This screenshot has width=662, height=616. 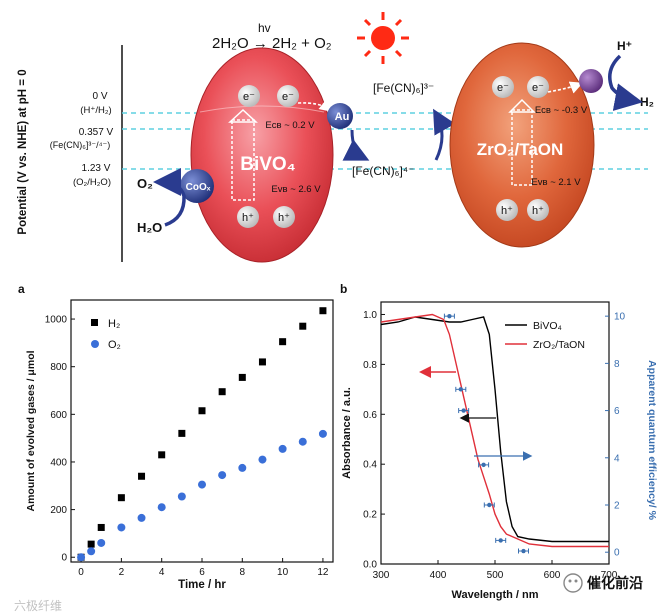 What do you see at coordinates (647, 102) in the screenshot?
I see `h2-product: H₂` at bounding box center [647, 102].